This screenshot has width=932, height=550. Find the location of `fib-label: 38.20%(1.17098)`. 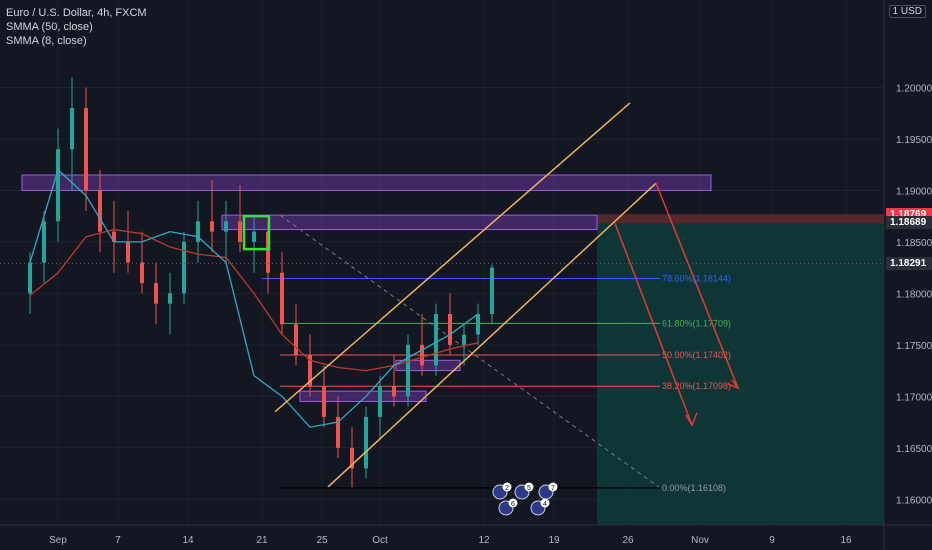

fib-label: 38.20%(1.17098) is located at coordinates (696, 386).